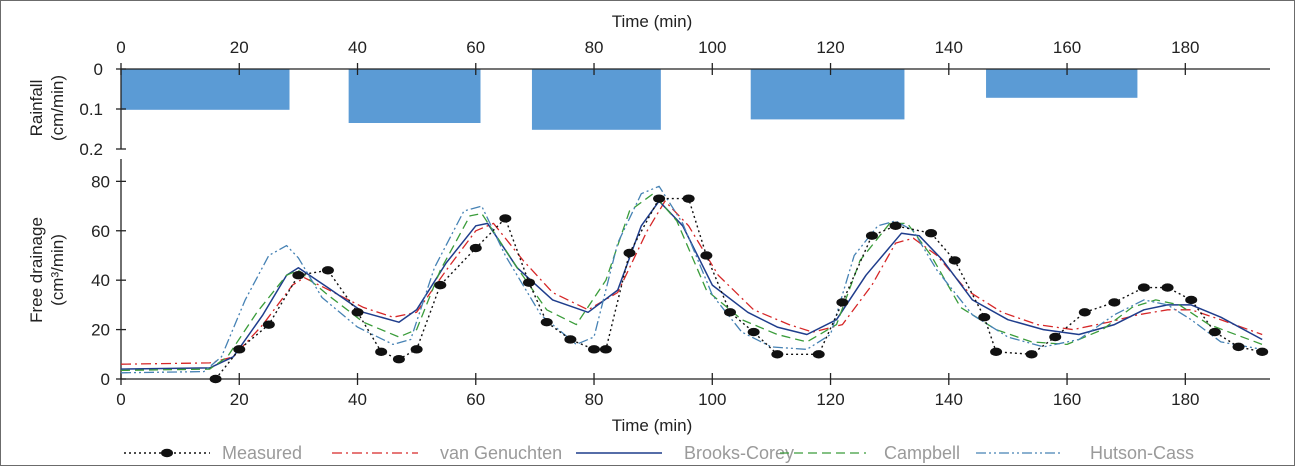 The width and height of the screenshot is (1295, 466). Describe the element at coordinates (501, 453) in the screenshot. I see `legend-label-van-genuchten: van Genuchten` at that location.